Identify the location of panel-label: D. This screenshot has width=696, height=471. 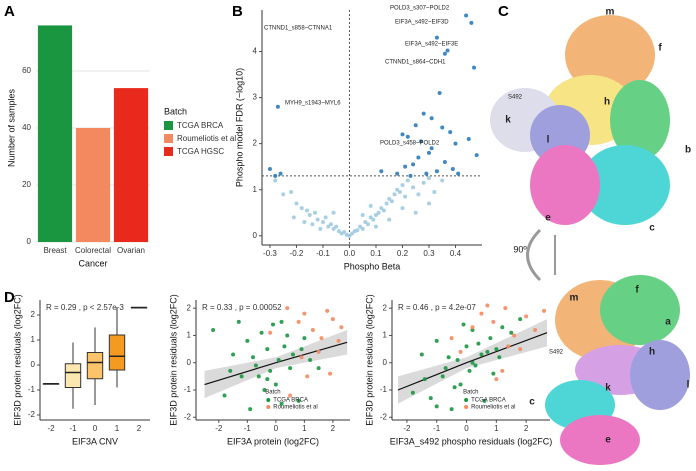
(9, 297).